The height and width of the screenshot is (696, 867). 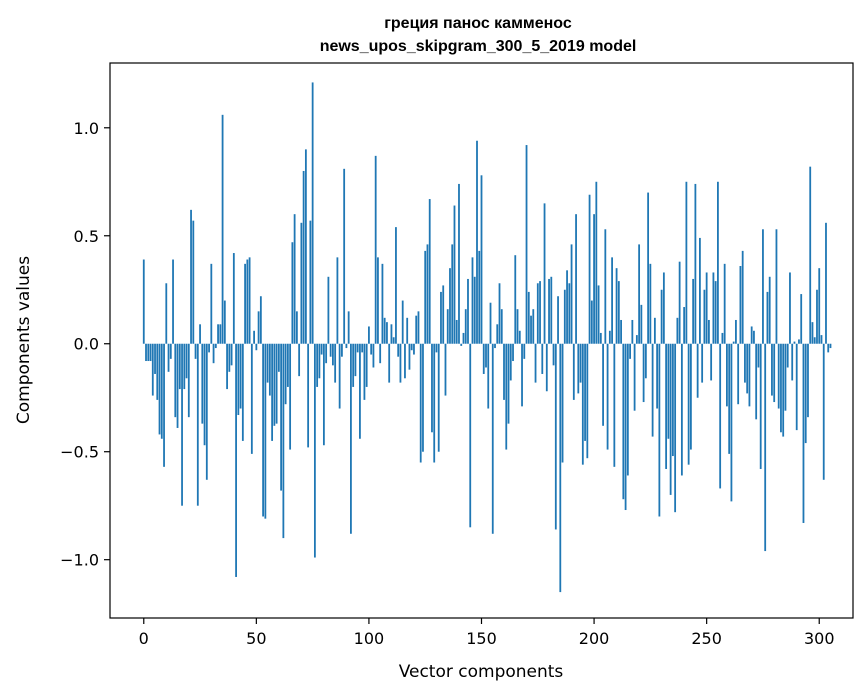 I want to click on y-tick-label: 0.5, so click(x=86, y=236).